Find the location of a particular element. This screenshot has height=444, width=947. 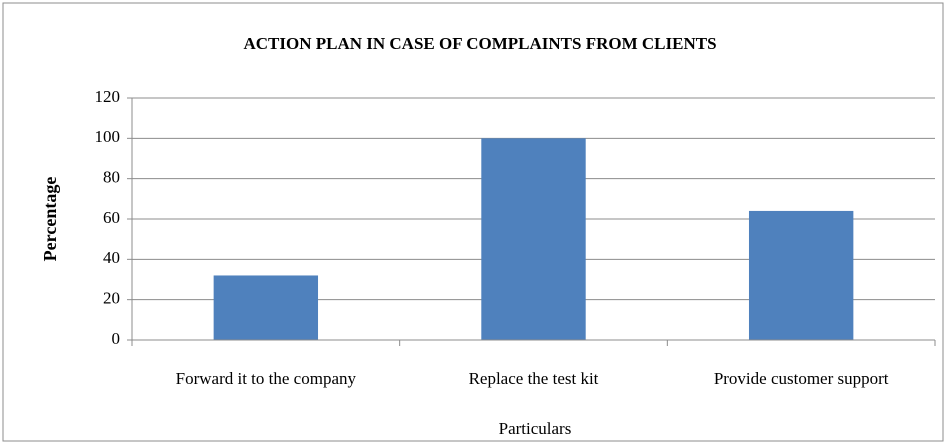

y-tick-label: 60 is located at coordinates (111, 217).